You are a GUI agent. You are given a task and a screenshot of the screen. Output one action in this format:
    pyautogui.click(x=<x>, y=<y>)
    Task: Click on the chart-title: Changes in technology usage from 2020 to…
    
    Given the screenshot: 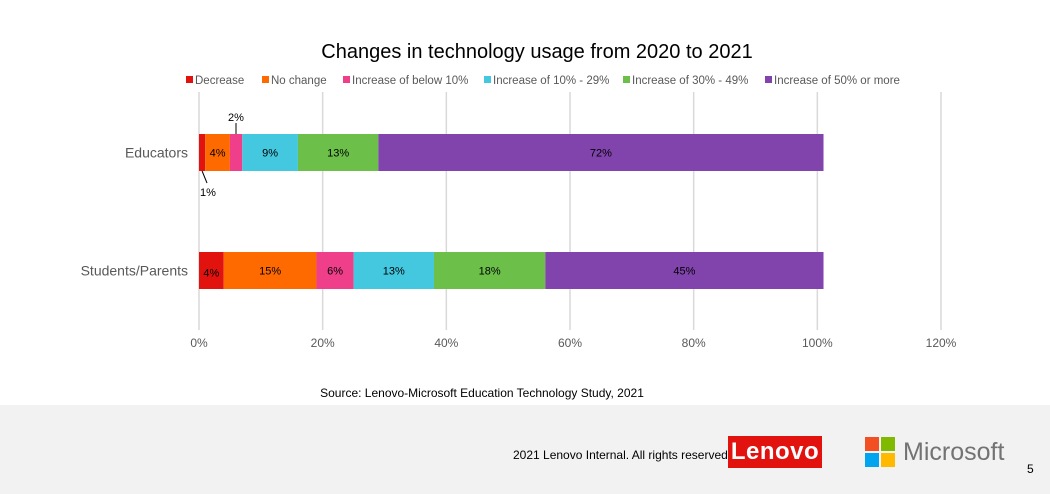 What is the action you would take?
    pyautogui.click(x=536, y=52)
    